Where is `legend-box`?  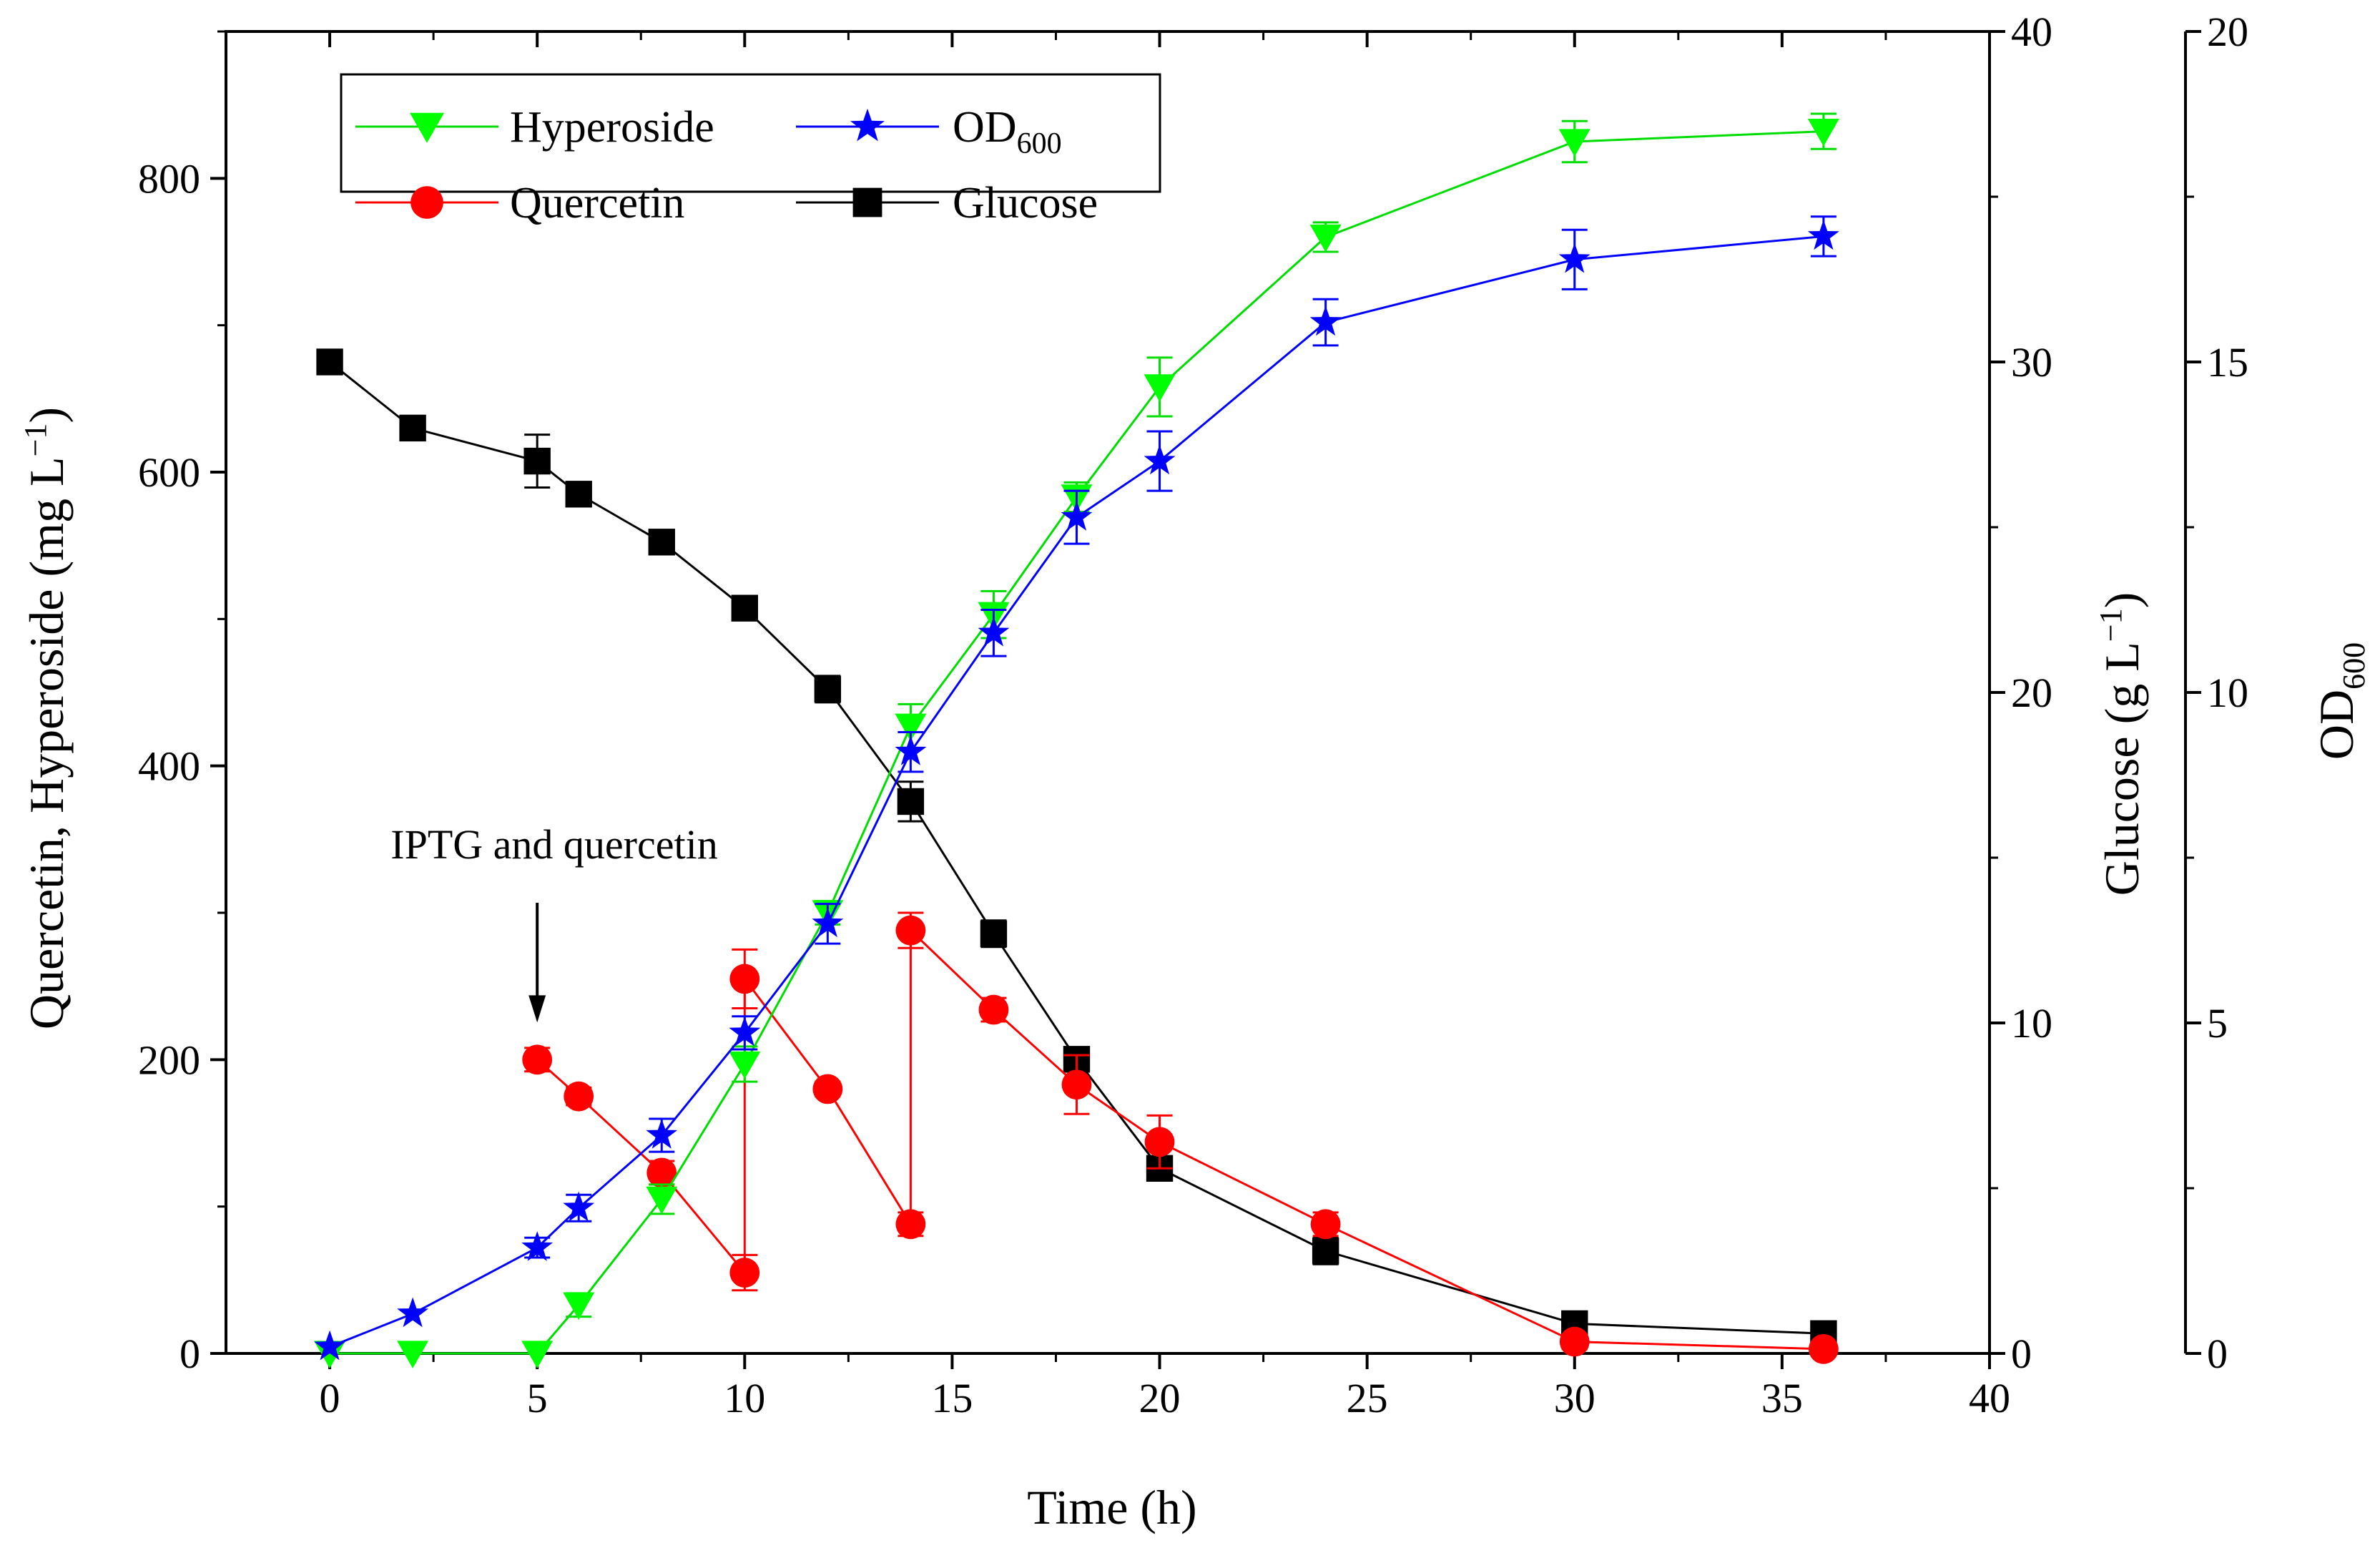
legend-box is located at coordinates (750, 133).